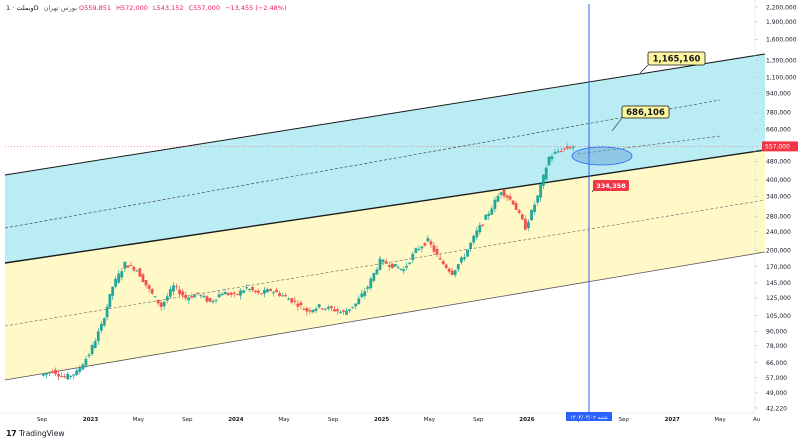 The image size is (800, 442). I want to click on target-mid-pointer, so click(617, 124).